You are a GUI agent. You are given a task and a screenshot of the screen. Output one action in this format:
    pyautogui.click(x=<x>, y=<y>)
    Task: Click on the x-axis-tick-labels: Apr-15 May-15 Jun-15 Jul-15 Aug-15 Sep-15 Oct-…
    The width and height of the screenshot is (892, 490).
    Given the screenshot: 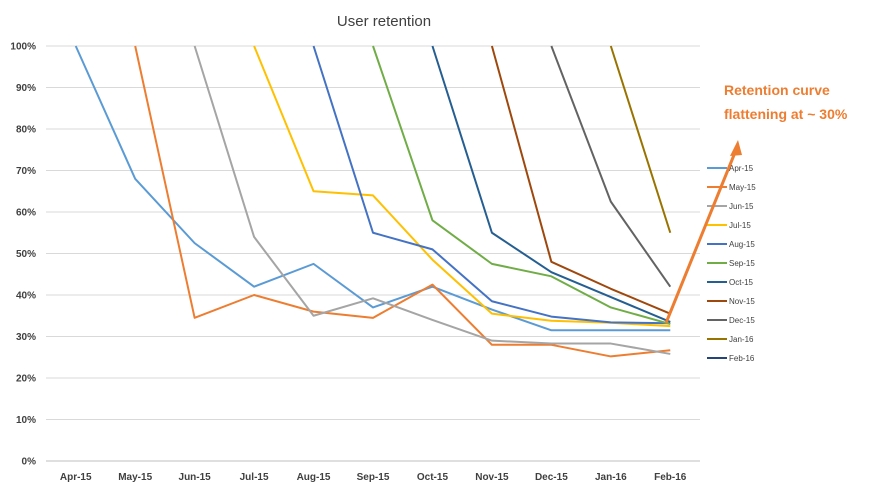 What is the action you would take?
    pyautogui.click(x=373, y=477)
    